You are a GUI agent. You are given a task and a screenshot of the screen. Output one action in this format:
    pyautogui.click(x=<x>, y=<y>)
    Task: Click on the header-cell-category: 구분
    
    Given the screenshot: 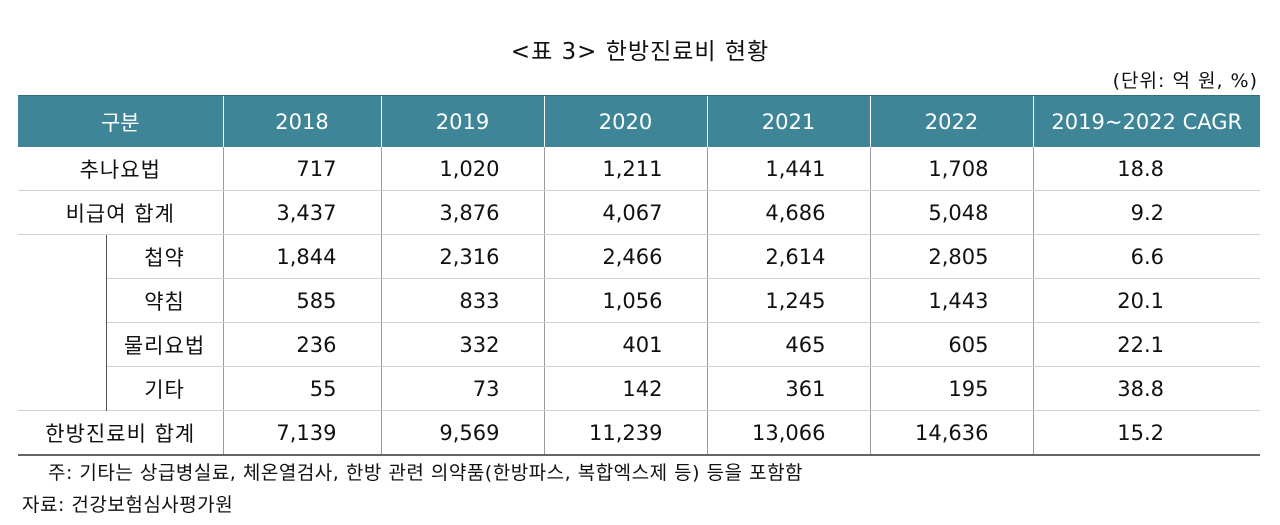 What is the action you would take?
    pyautogui.click(x=121, y=121)
    